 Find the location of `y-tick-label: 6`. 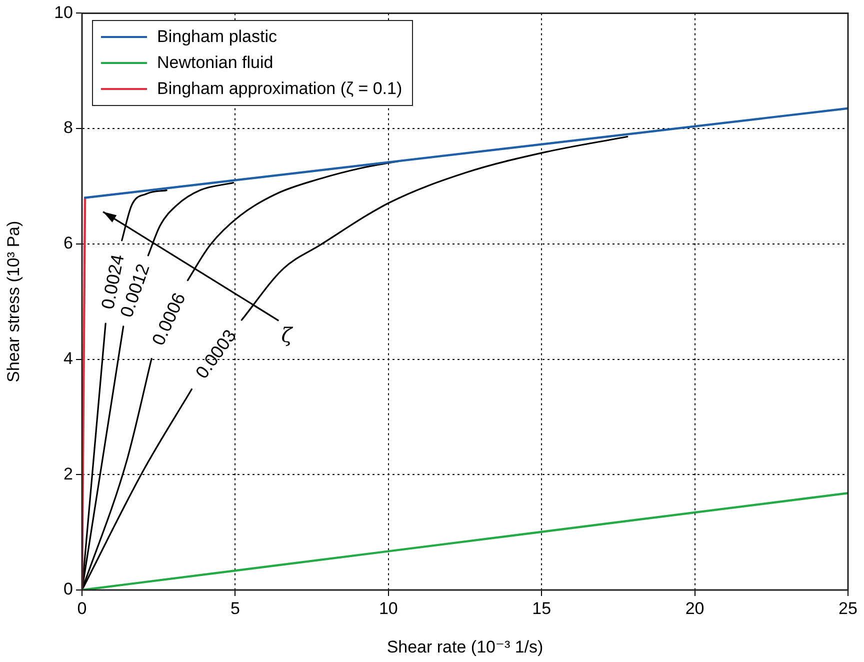

y-tick-label: 6 is located at coordinates (68, 243).